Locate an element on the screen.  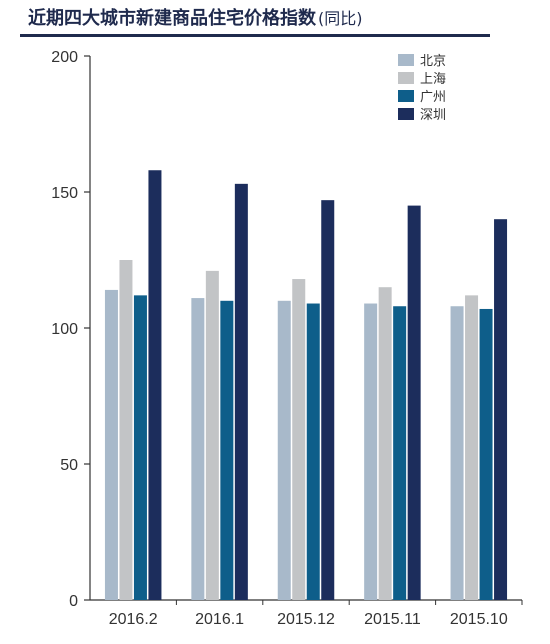
legend-swatch-北京 is located at coordinates (406, 60).